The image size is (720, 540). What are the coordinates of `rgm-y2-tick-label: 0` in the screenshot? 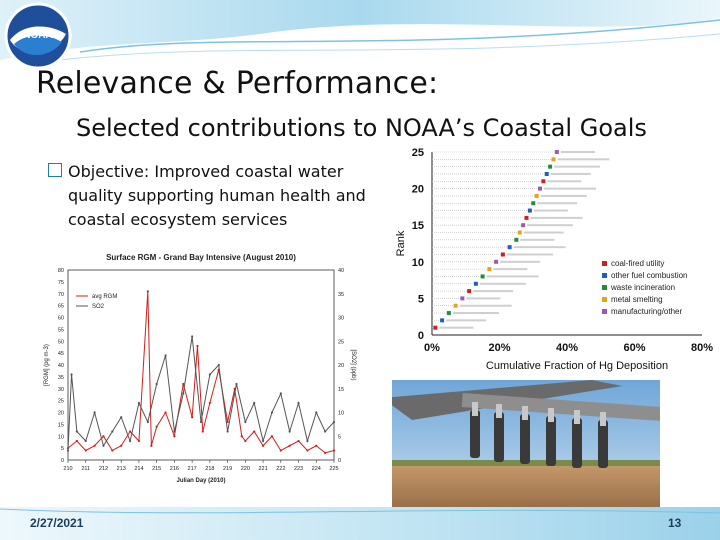 It's located at (339, 461).